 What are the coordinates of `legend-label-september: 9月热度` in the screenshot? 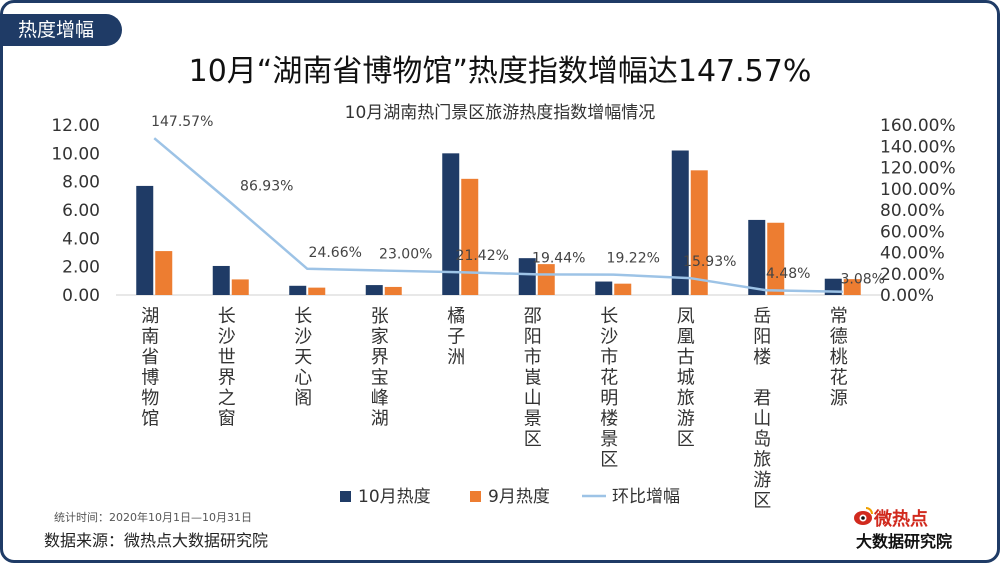 It's located at (519, 497).